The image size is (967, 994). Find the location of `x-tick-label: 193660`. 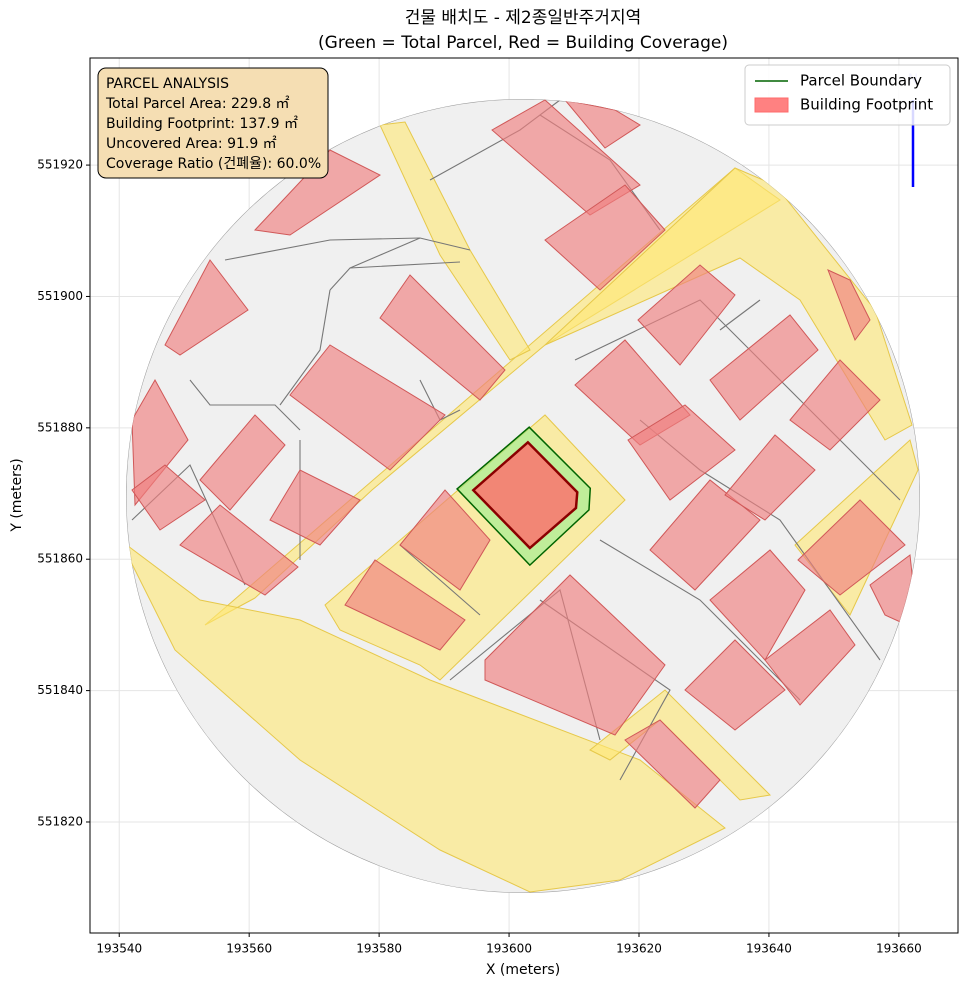

x-tick-label: 193660 is located at coordinates (899, 949).